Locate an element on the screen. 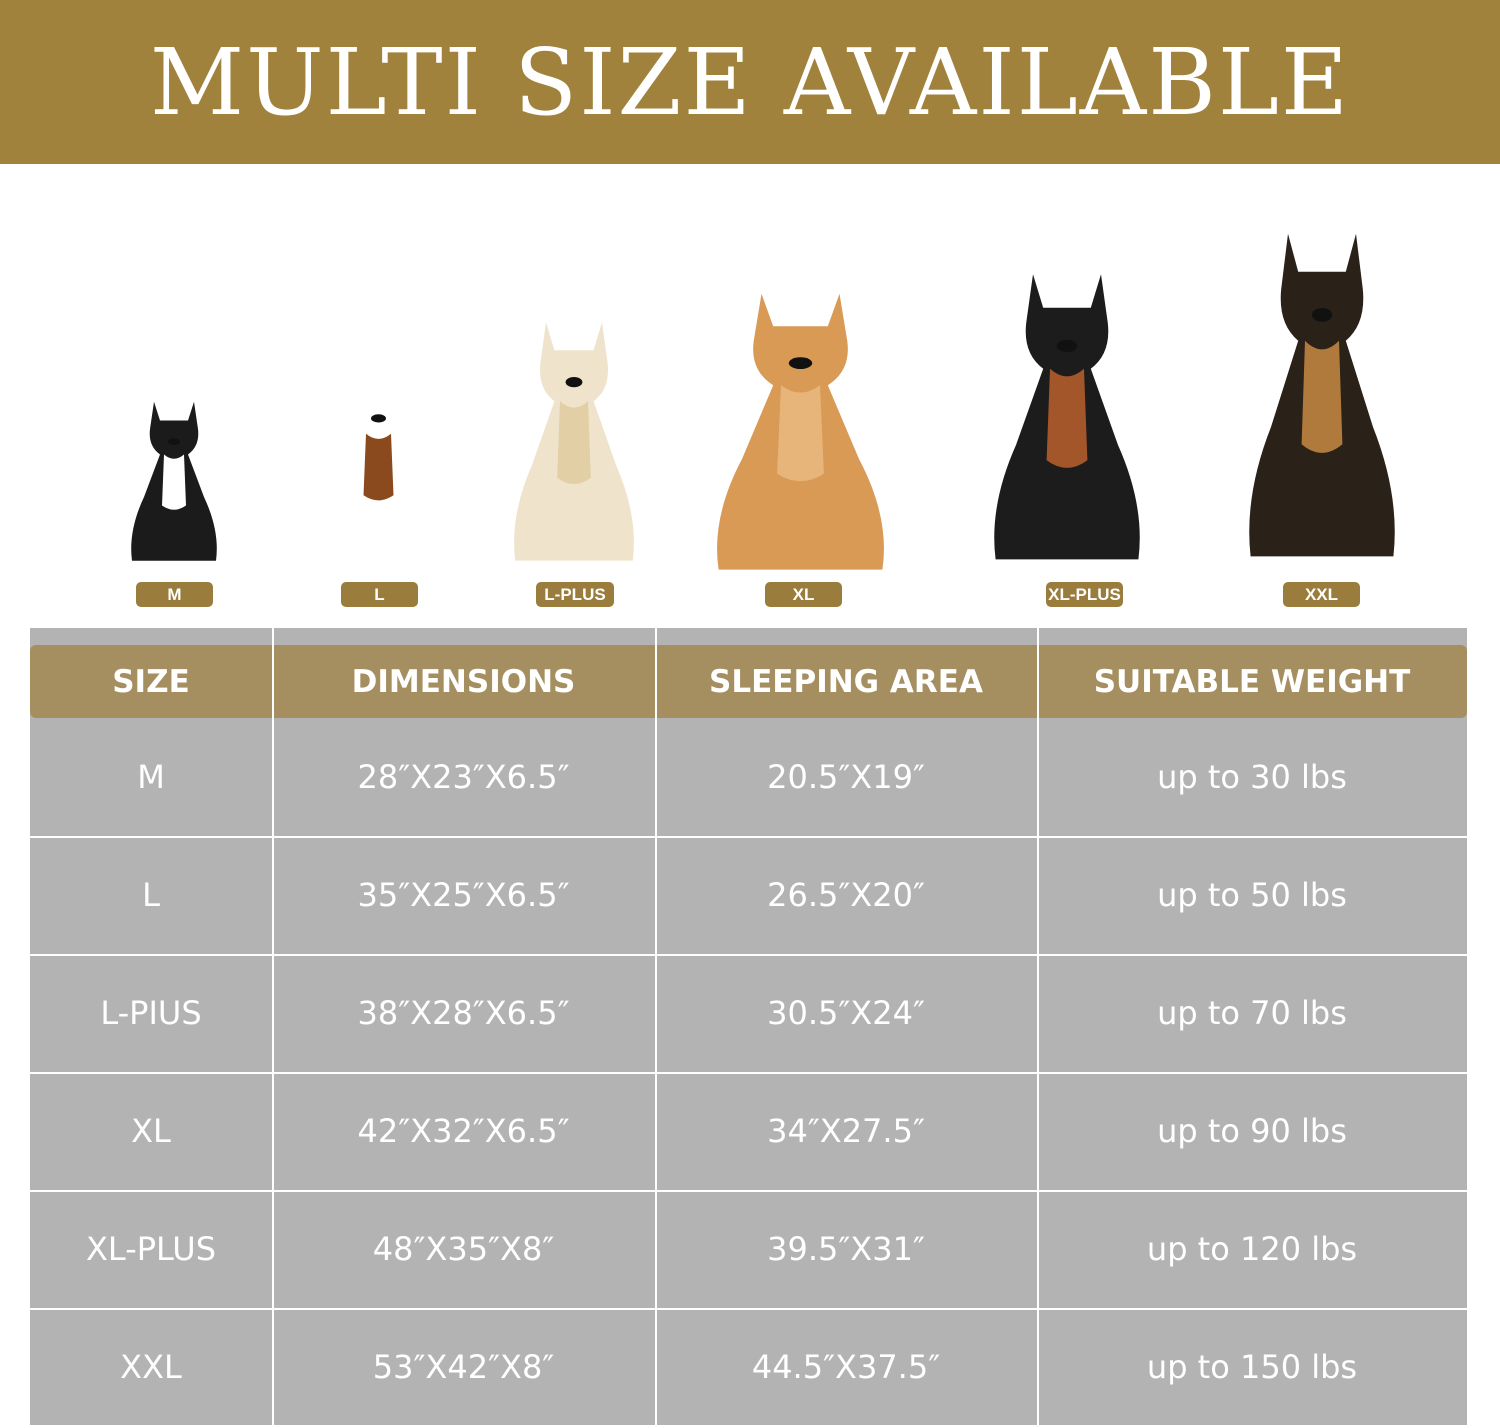 Image resolution: width=1500 pixels, height=1428 pixels. table-cell: up to 70 lbs is located at coordinates (1252, 1013).